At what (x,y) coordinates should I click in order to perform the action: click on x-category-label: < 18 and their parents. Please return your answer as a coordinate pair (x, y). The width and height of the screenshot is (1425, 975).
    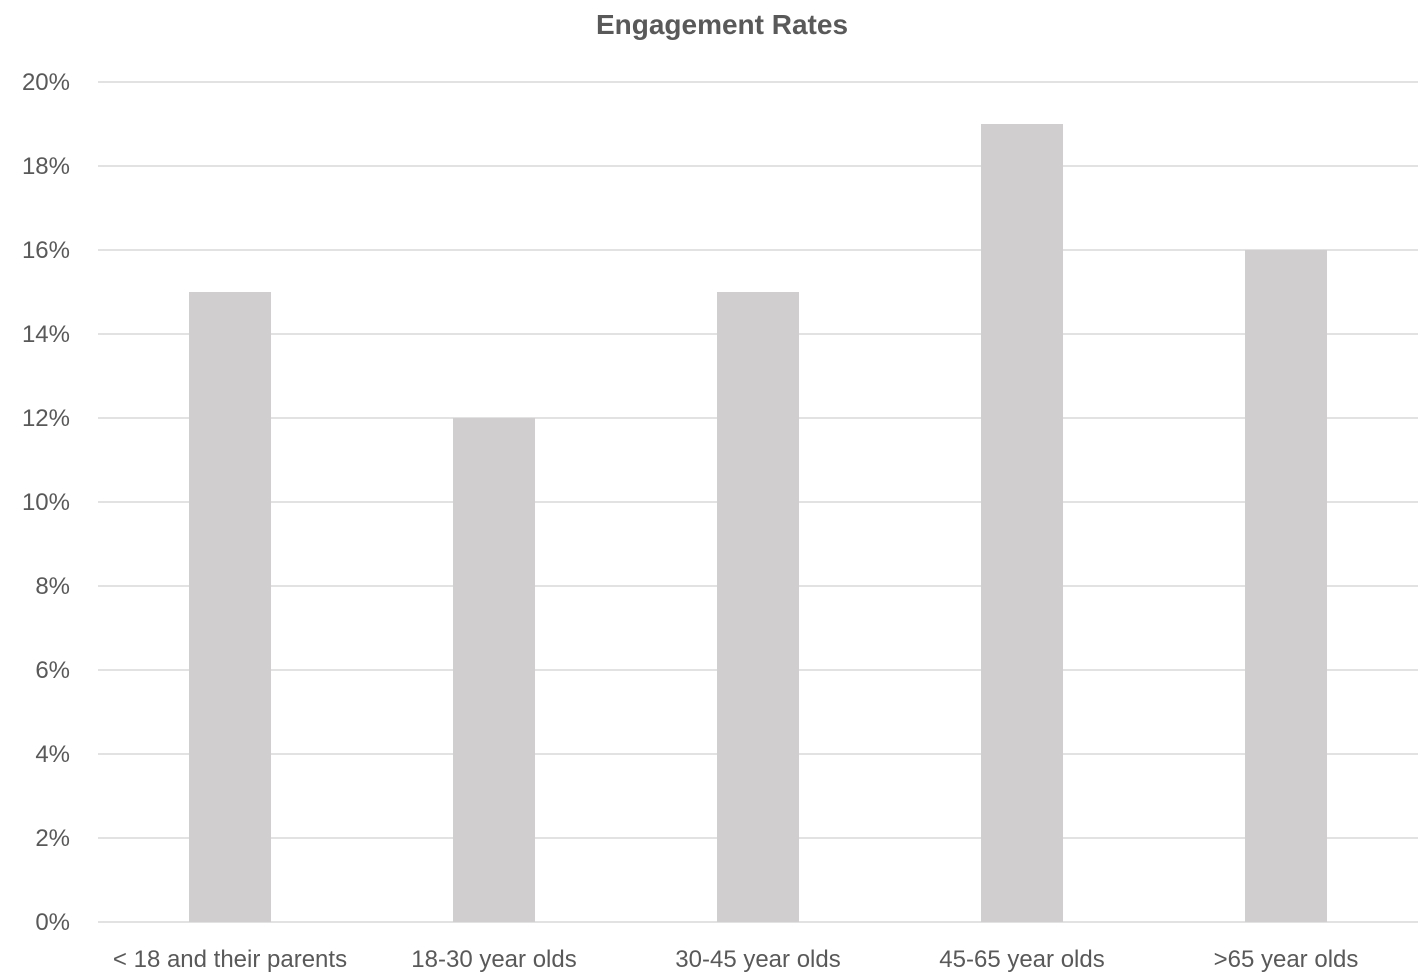
    Looking at the image, I should click on (230, 959).